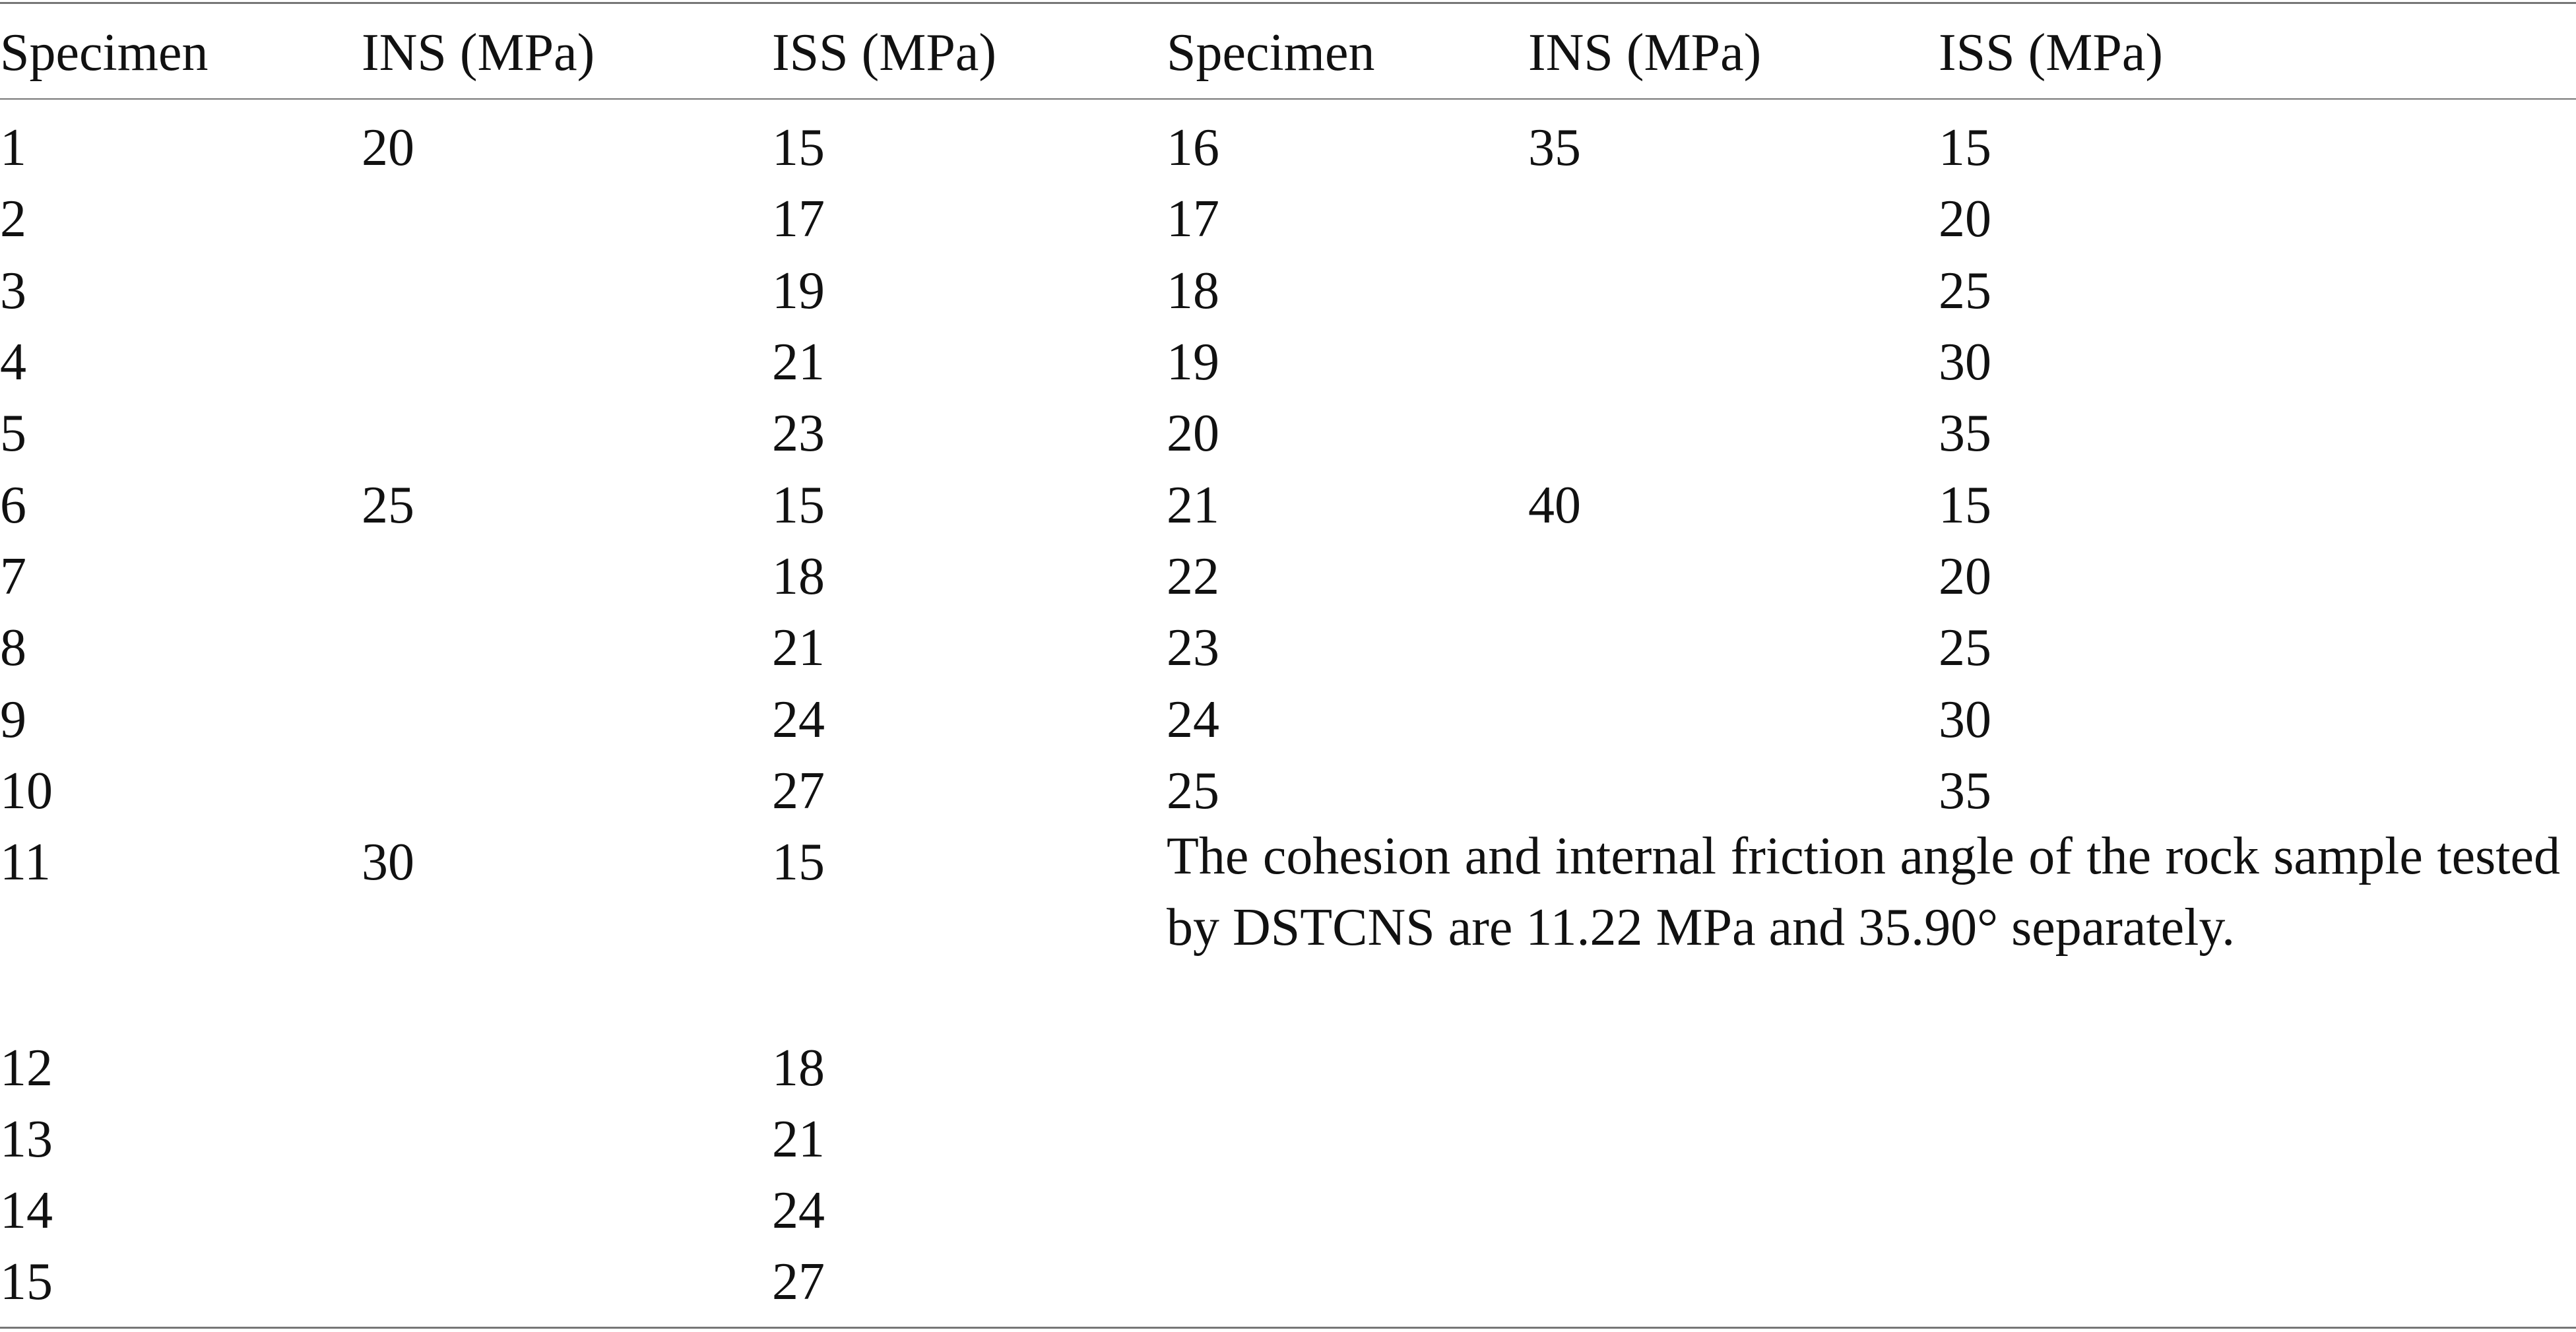  I want to click on cell-specimen: 24, so click(1193, 719).